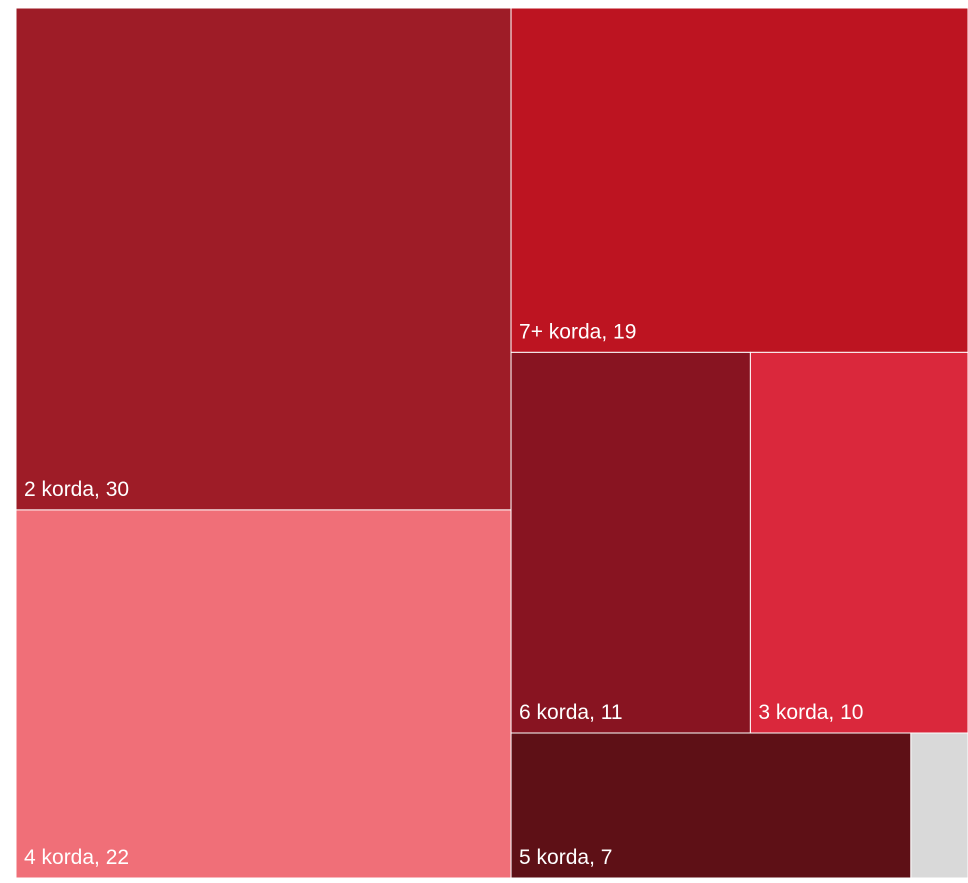  Describe the element at coordinates (577, 331) in the screenshot. I see `cell-label: 7+ korda, 19` at that location.